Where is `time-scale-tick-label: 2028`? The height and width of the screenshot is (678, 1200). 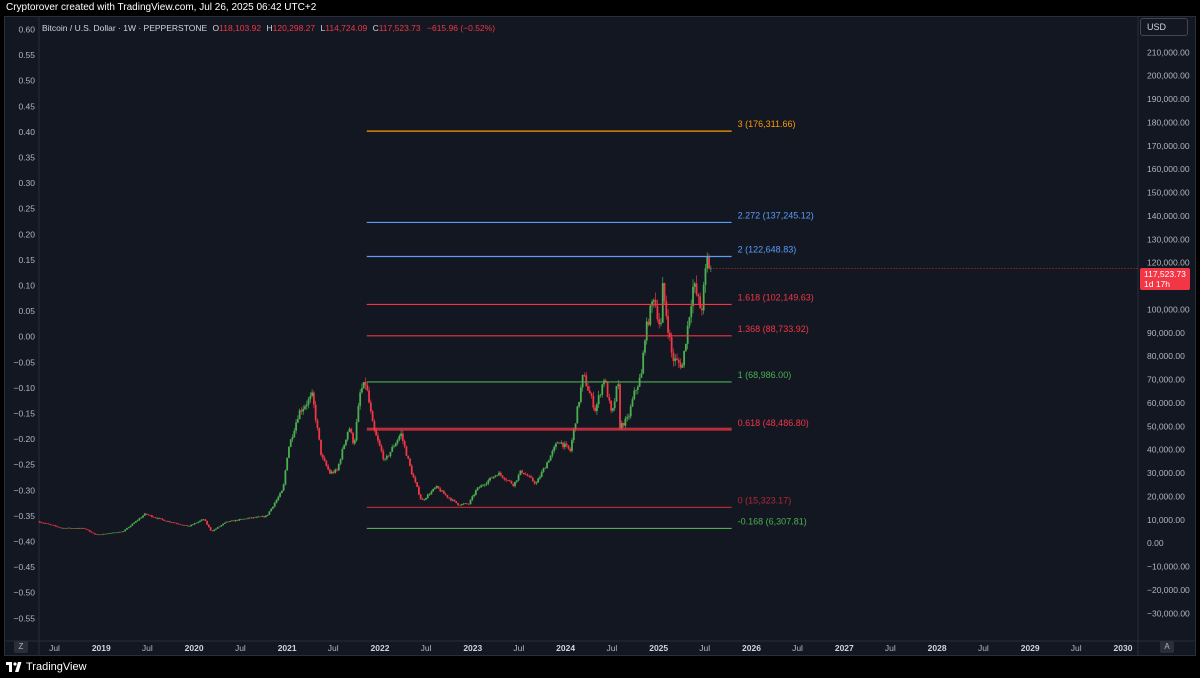 time-scale-tick-label: 2028 is located at coordinates (937, 648).